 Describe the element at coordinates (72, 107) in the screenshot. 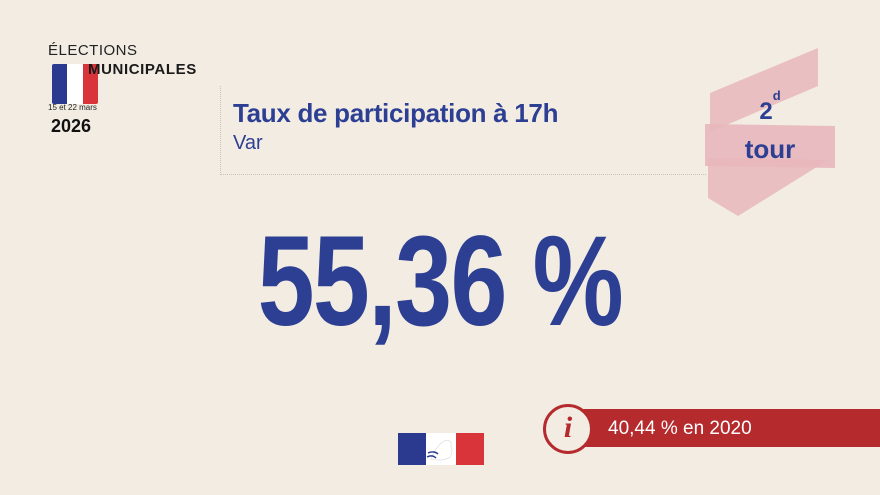

I see `logo-dates: 15 et 22 mars` at that location.